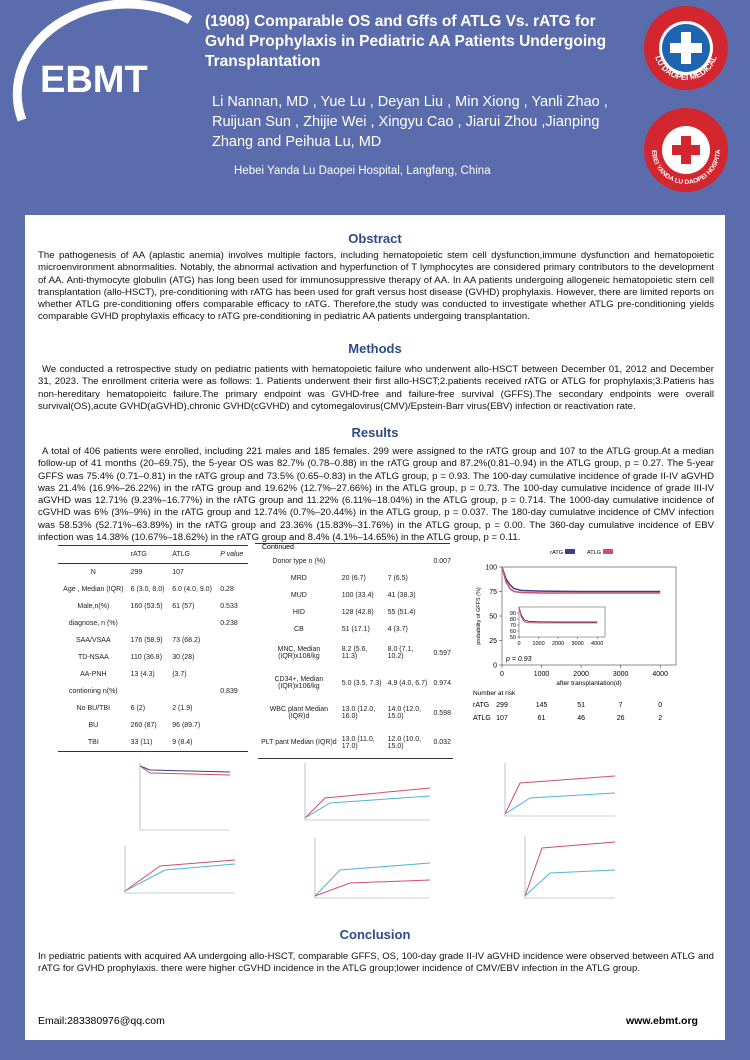  I want to click on series-line, so click(581, 579).